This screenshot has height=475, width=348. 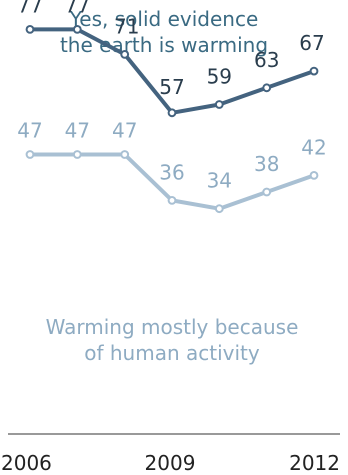 What do you see at coordinates (171, 87) in the screenshot?
I see `series-1-value-label-2009: 57` at bounding box center [171, 87].